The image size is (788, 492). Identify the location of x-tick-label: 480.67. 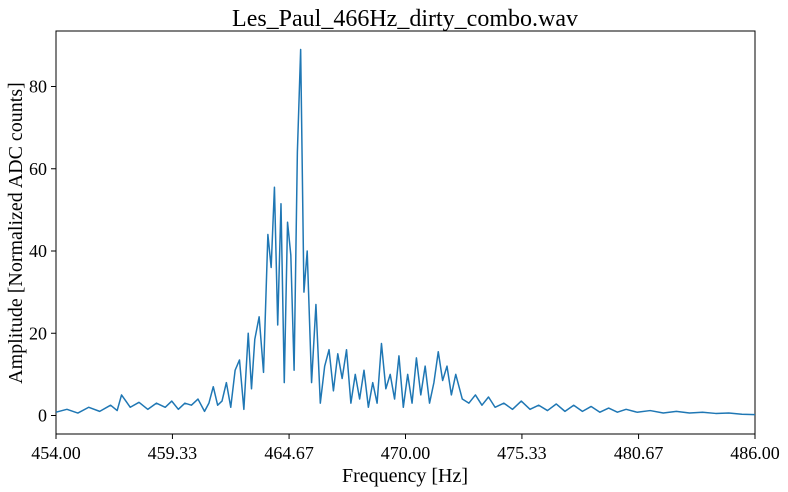
(639, 453).